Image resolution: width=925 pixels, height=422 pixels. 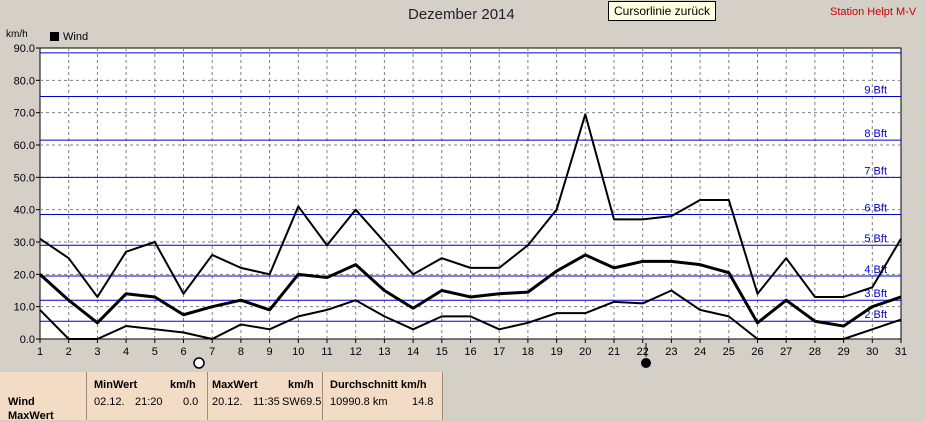 I want to click on x-tick-label: 9, so click(x=270, y=352).